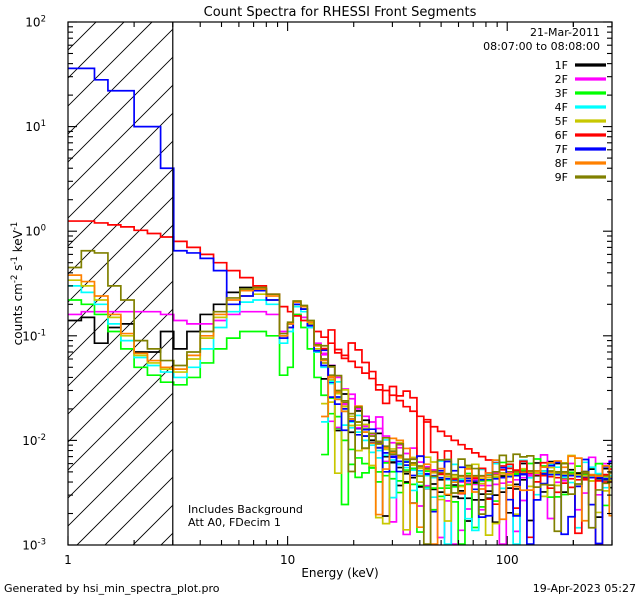  What do you see at coordinates (561, 177) in the screenshot?
I see `legend-label-9f: 9F` at bounding box center [561, 177].